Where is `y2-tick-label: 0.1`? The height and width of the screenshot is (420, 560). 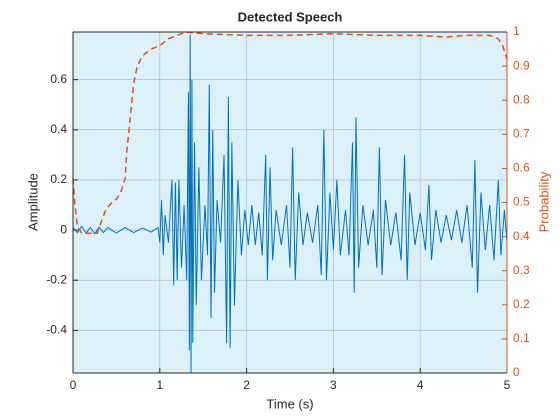
y2-tick-label: 0.1 is located at coordinates (521, 338).